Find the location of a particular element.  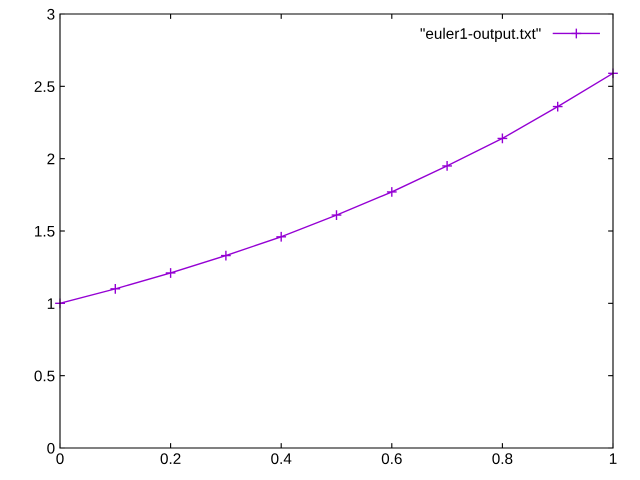

y-tick-label: 3 is located at coordinates (50, 14).